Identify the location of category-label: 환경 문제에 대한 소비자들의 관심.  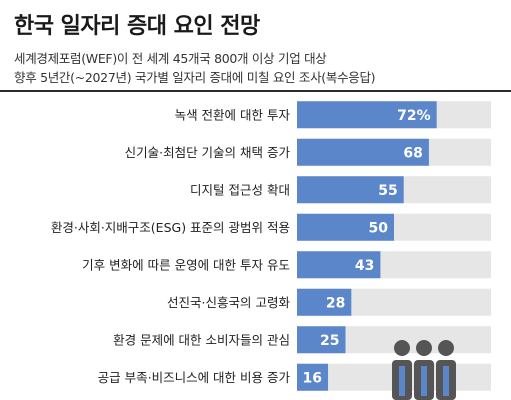
(201, 339).